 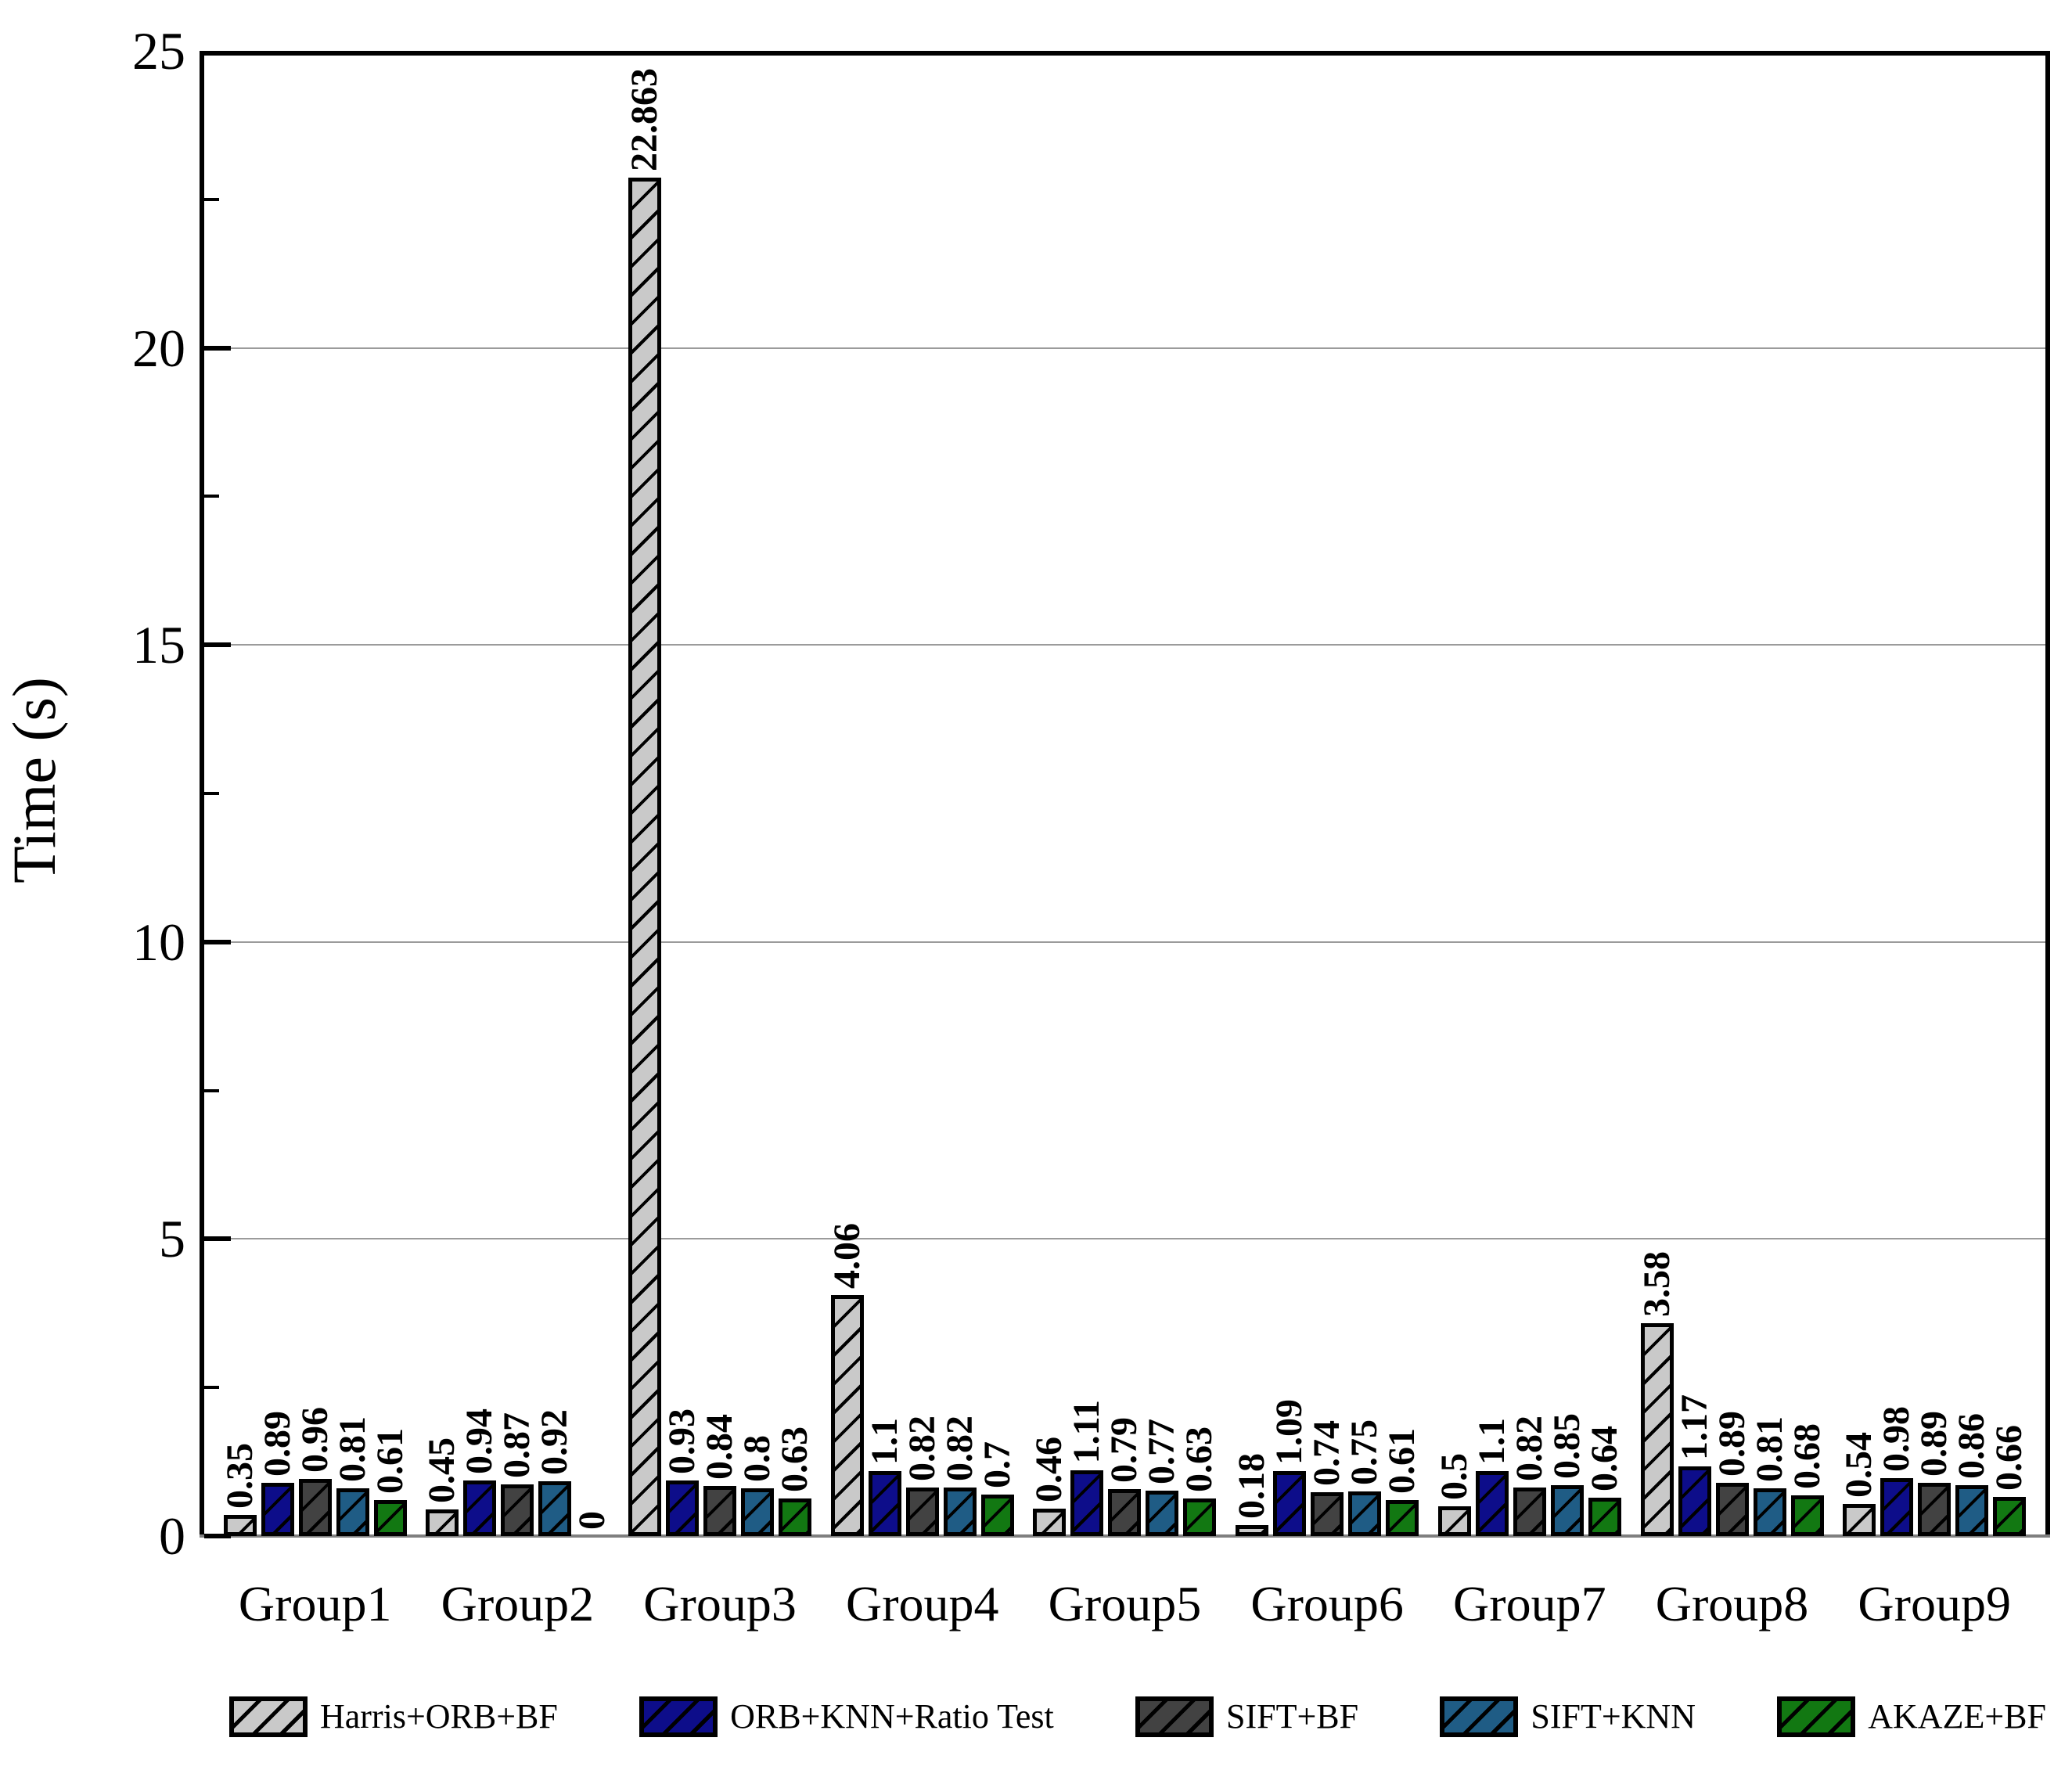 I want to click on bar-group-group2: 0.45 0.94 0.87 0.92 0 Group2, so click(x=517, y=843).